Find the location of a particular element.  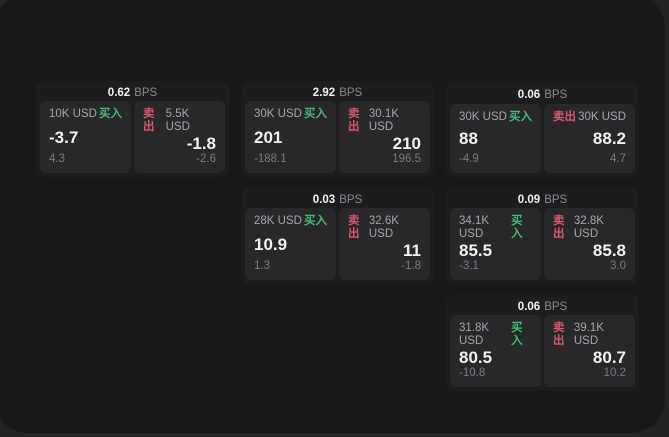

sell-price: 11 is located at coordinates (412, 250).